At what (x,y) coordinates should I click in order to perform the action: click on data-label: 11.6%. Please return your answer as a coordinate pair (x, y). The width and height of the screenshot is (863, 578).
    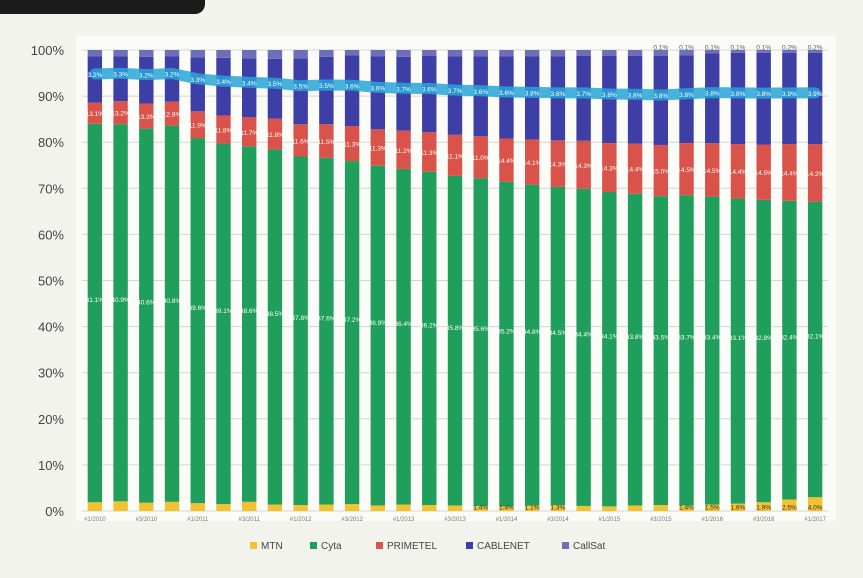
    Looking at the image, I should click on (301, 141).